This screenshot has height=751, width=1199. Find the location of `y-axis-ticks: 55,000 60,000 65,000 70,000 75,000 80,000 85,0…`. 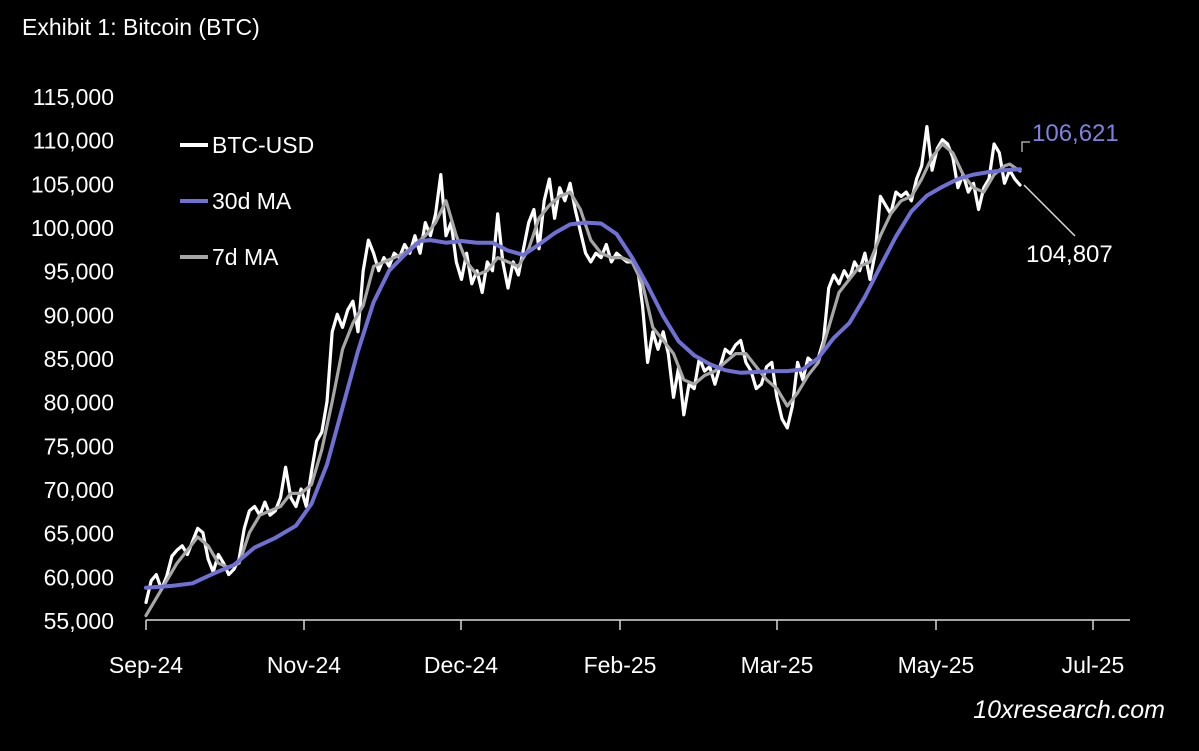

y-axis-ticks: 55,000 60,000 65,000 70,000 75,000 80,000 85,0… is located at coordinates (72, 359).